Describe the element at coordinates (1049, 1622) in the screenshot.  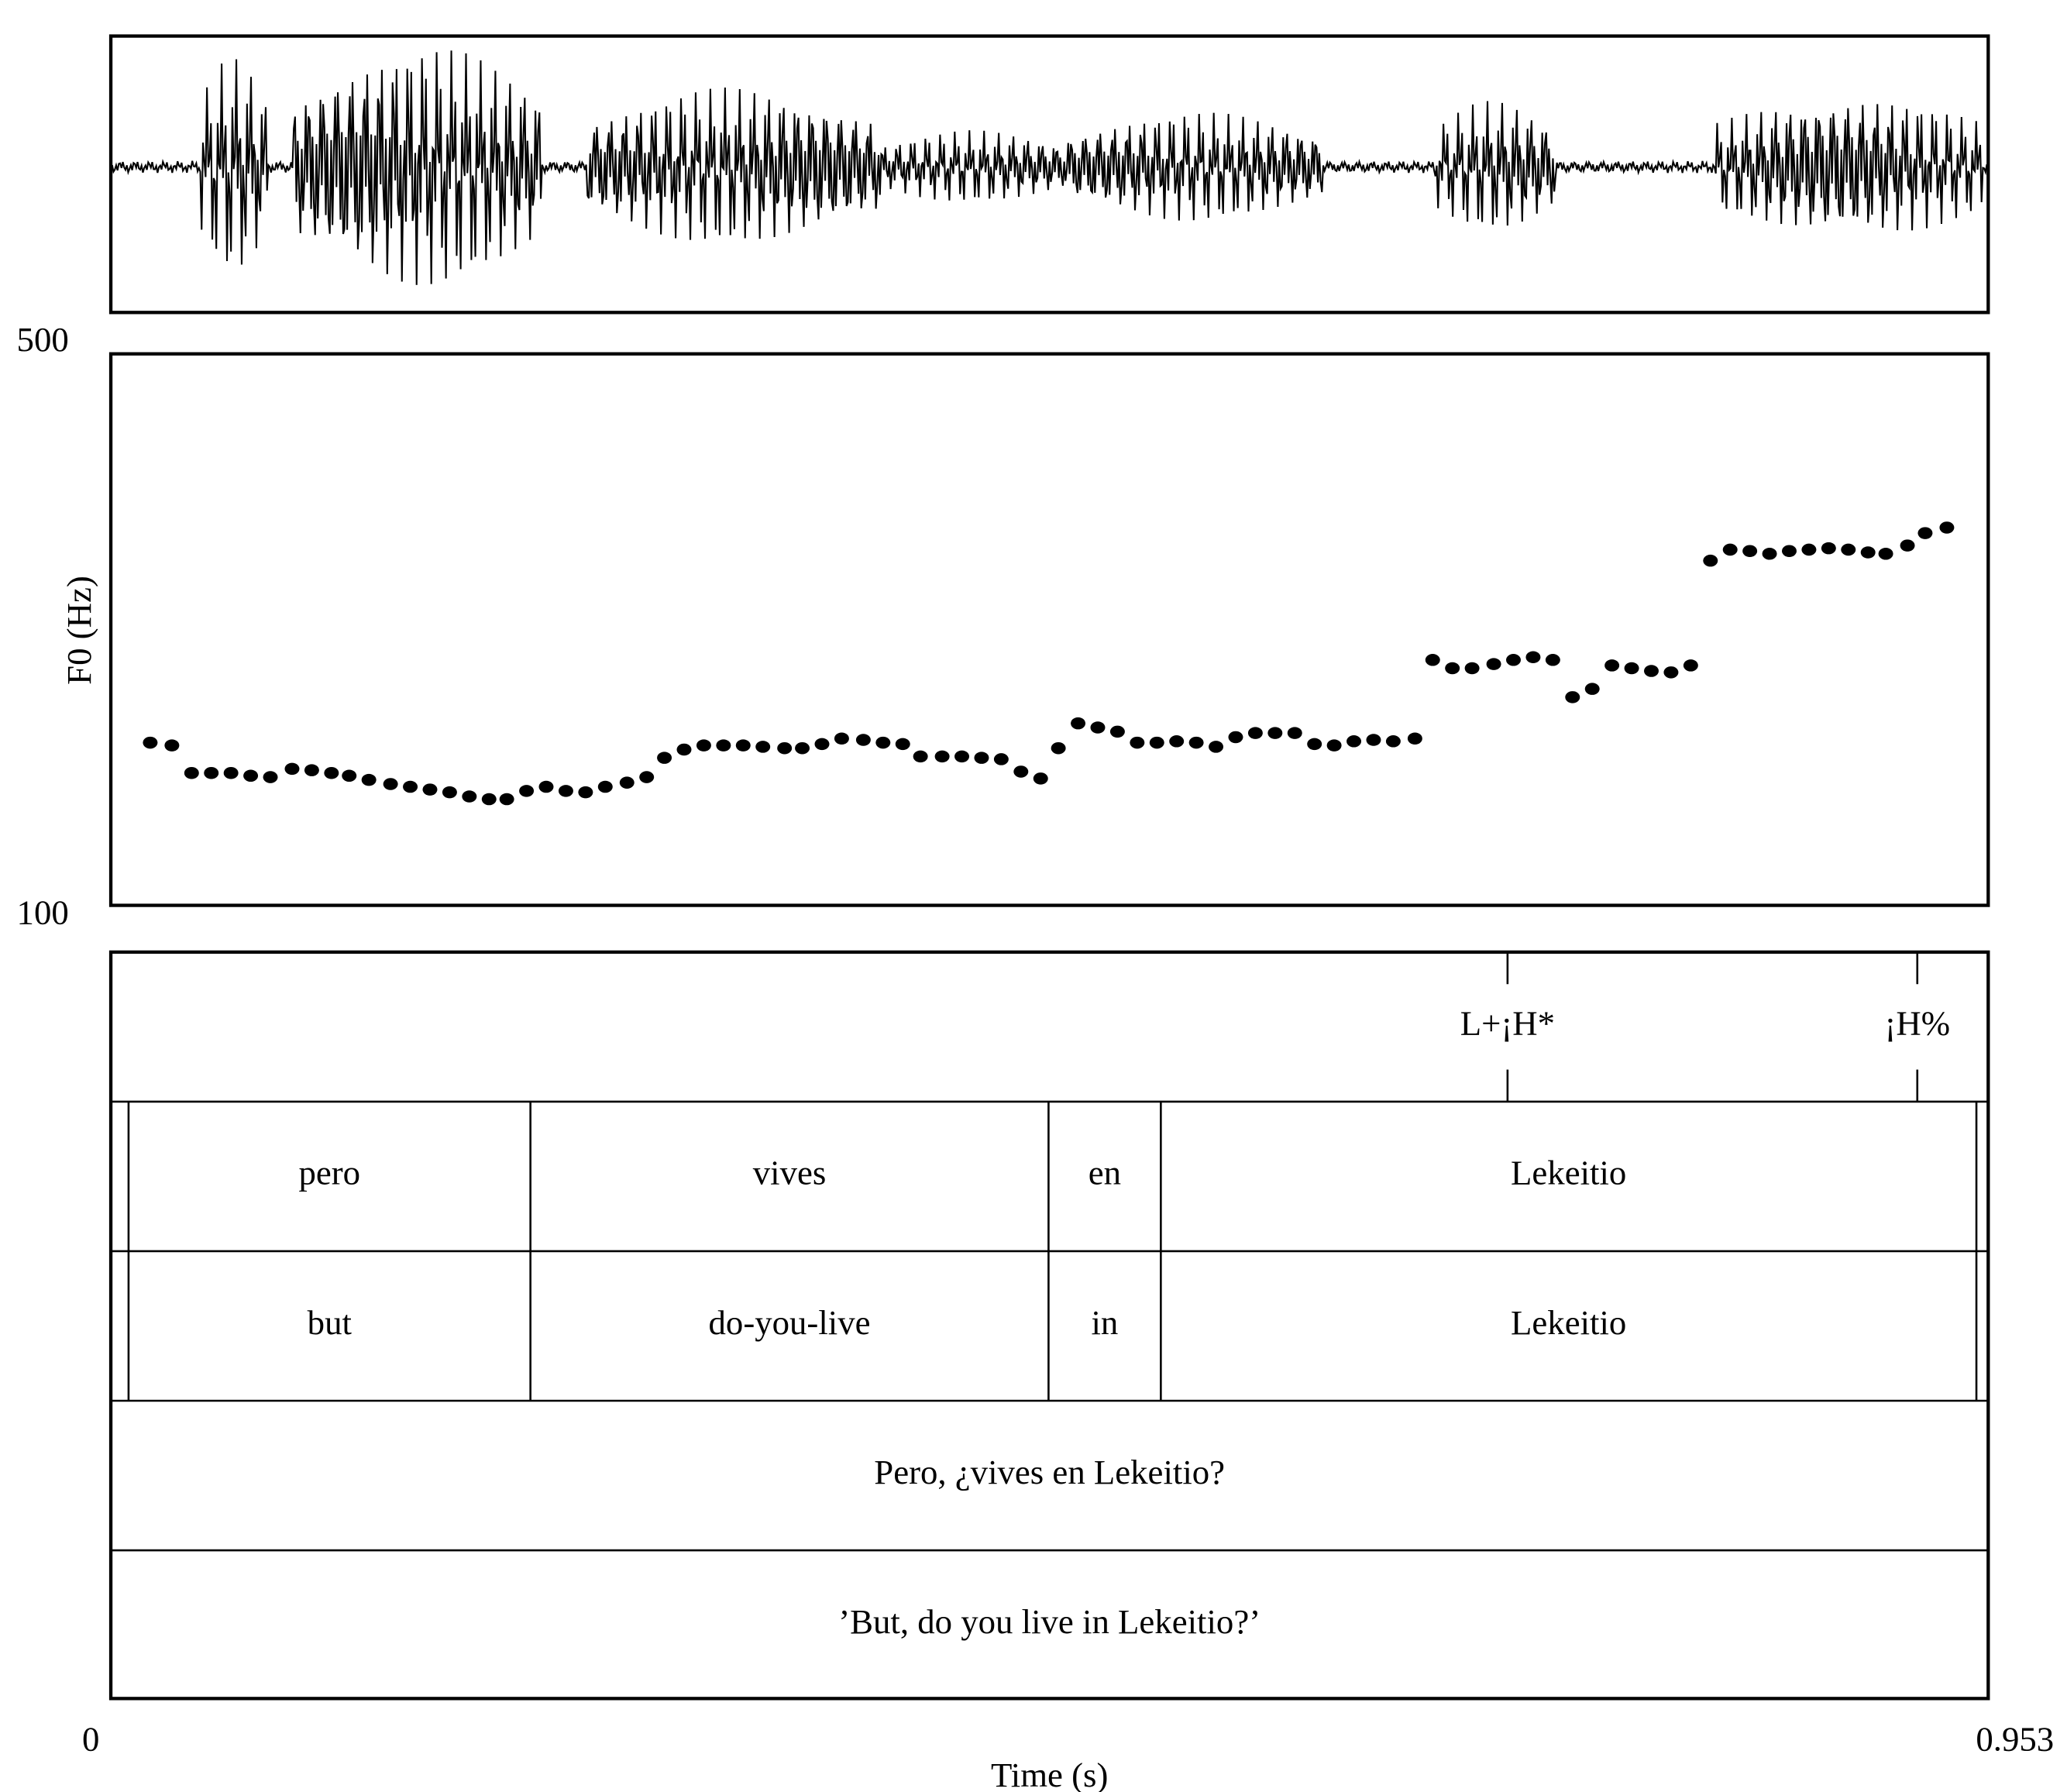
I see `tier-label: ’But, do you live in Lekeitio?’` at that location.